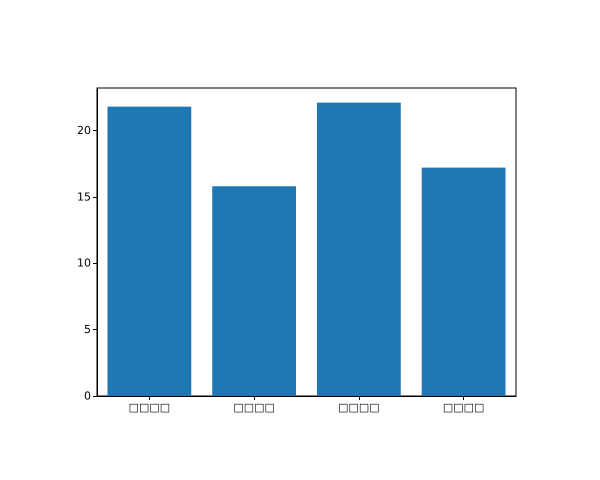 The image size is (600, 480). What do you see at coordinates (87, 329) in the screenshot?
I see `y-tick-label: 5` at bounding box center [87, 329].